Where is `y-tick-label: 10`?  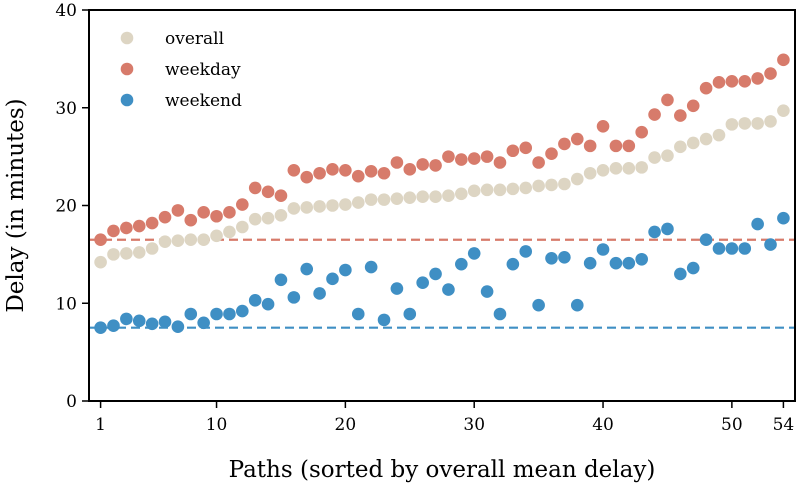
y-tick-label: 10 is located at coordinates (66, 304).